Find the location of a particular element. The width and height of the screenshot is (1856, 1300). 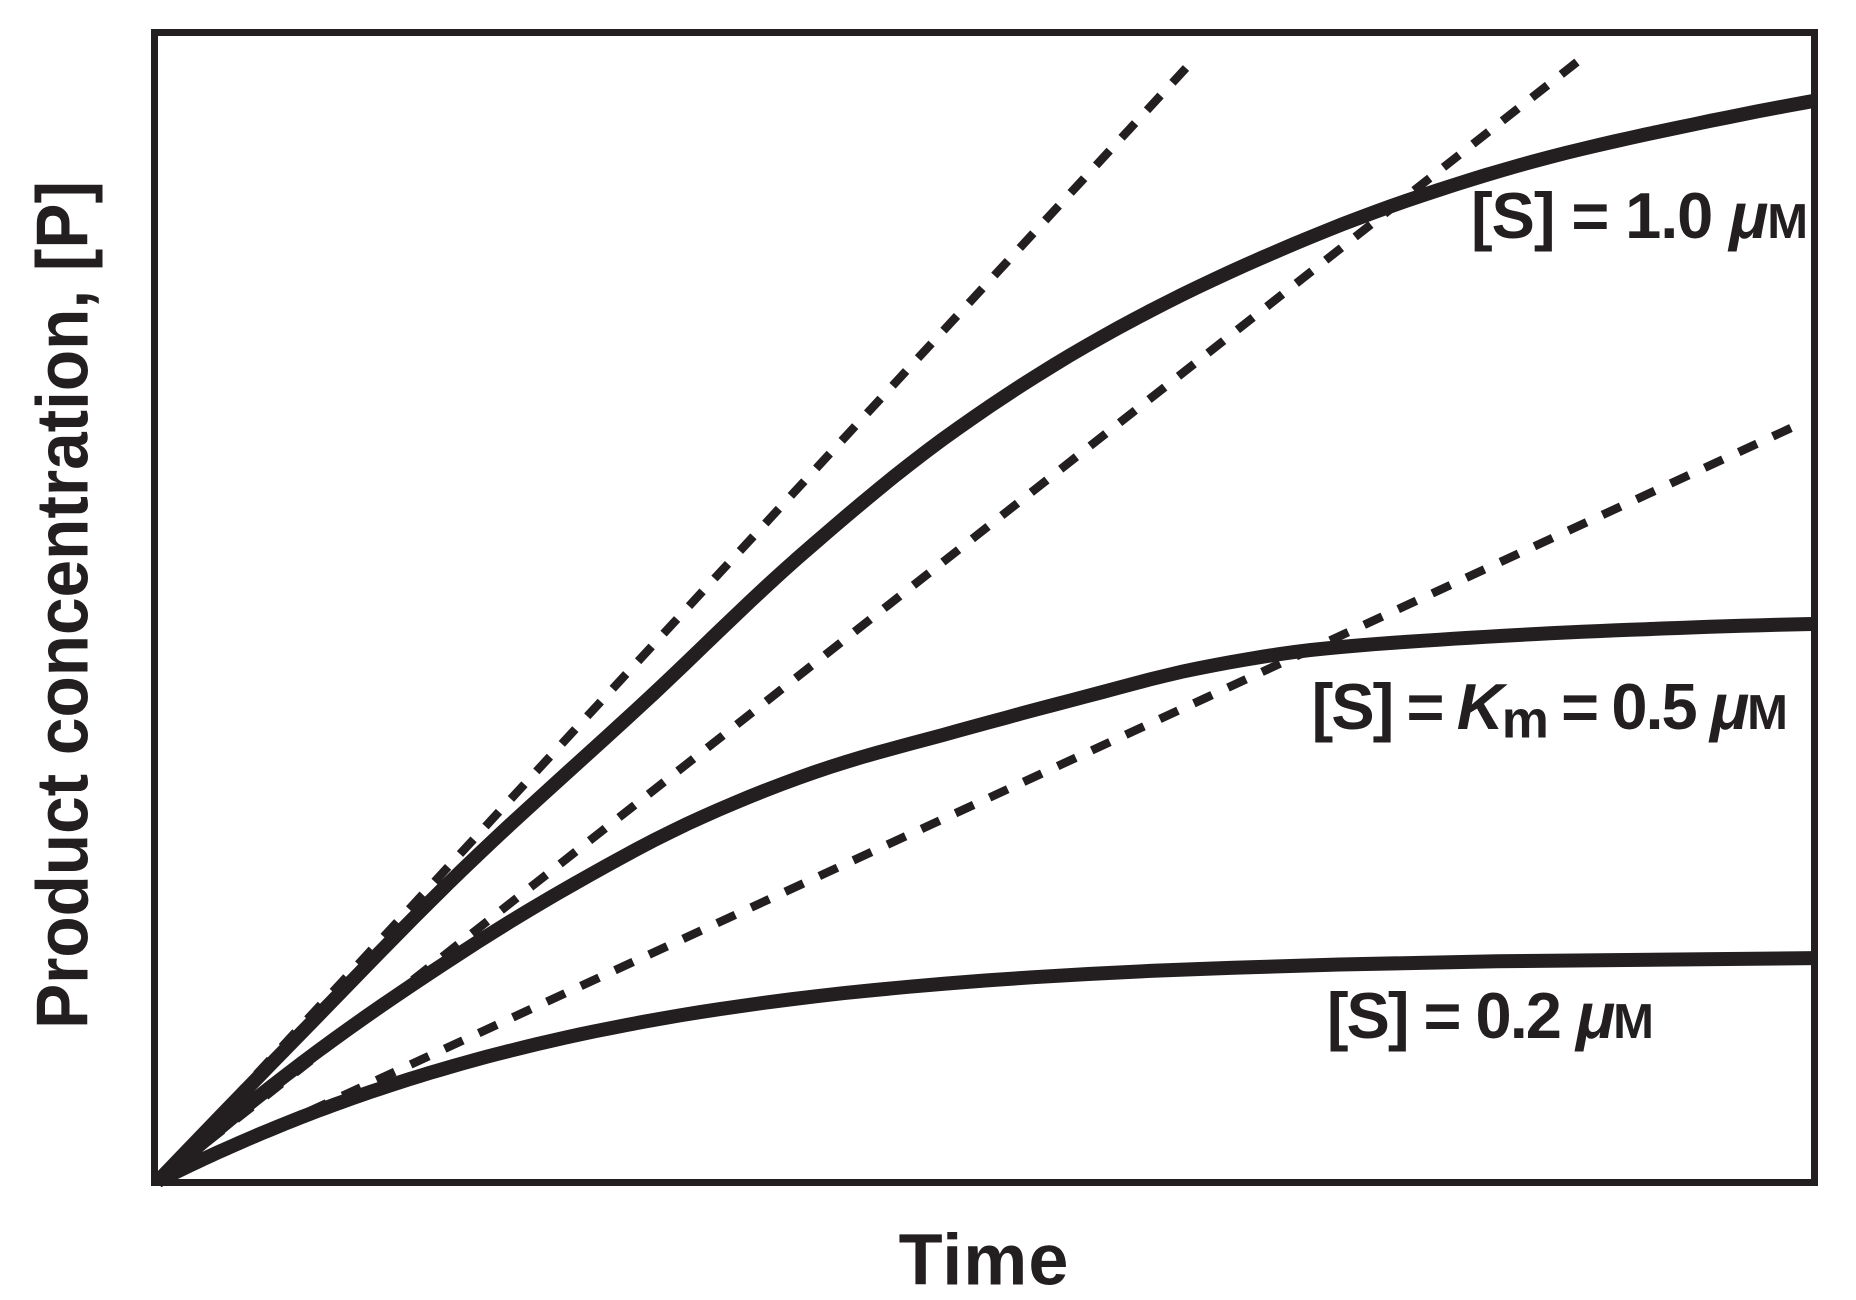

svg-text: [S] = 1.0 μM is located at coordinates (1639, 215).